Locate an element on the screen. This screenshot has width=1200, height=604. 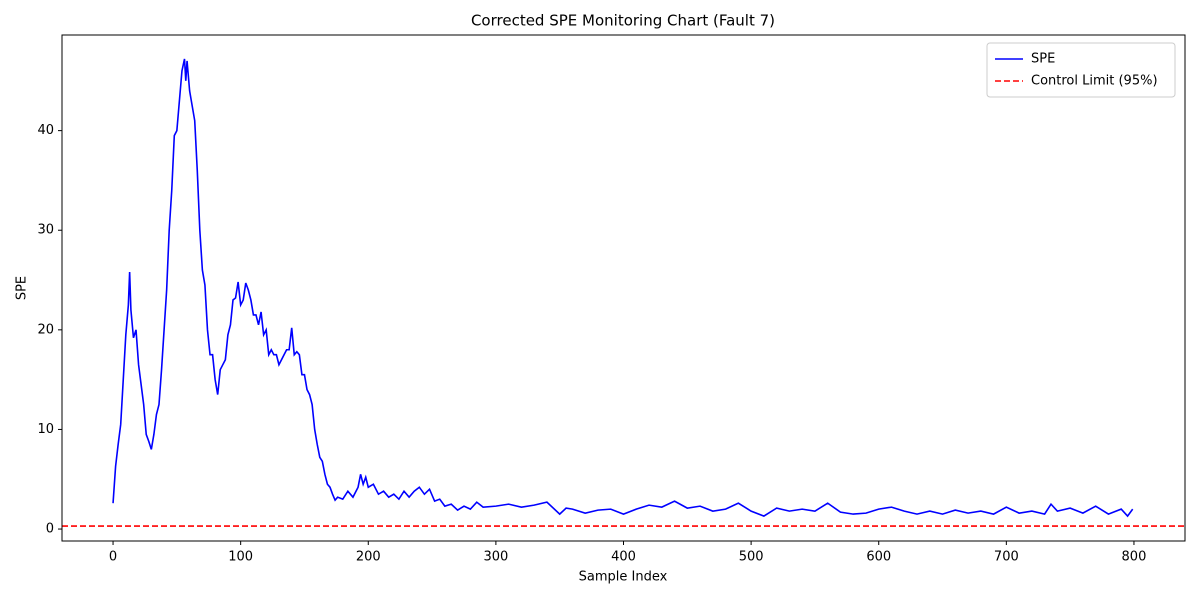
legend-label: SPE is located at coordinates (1043, 59).